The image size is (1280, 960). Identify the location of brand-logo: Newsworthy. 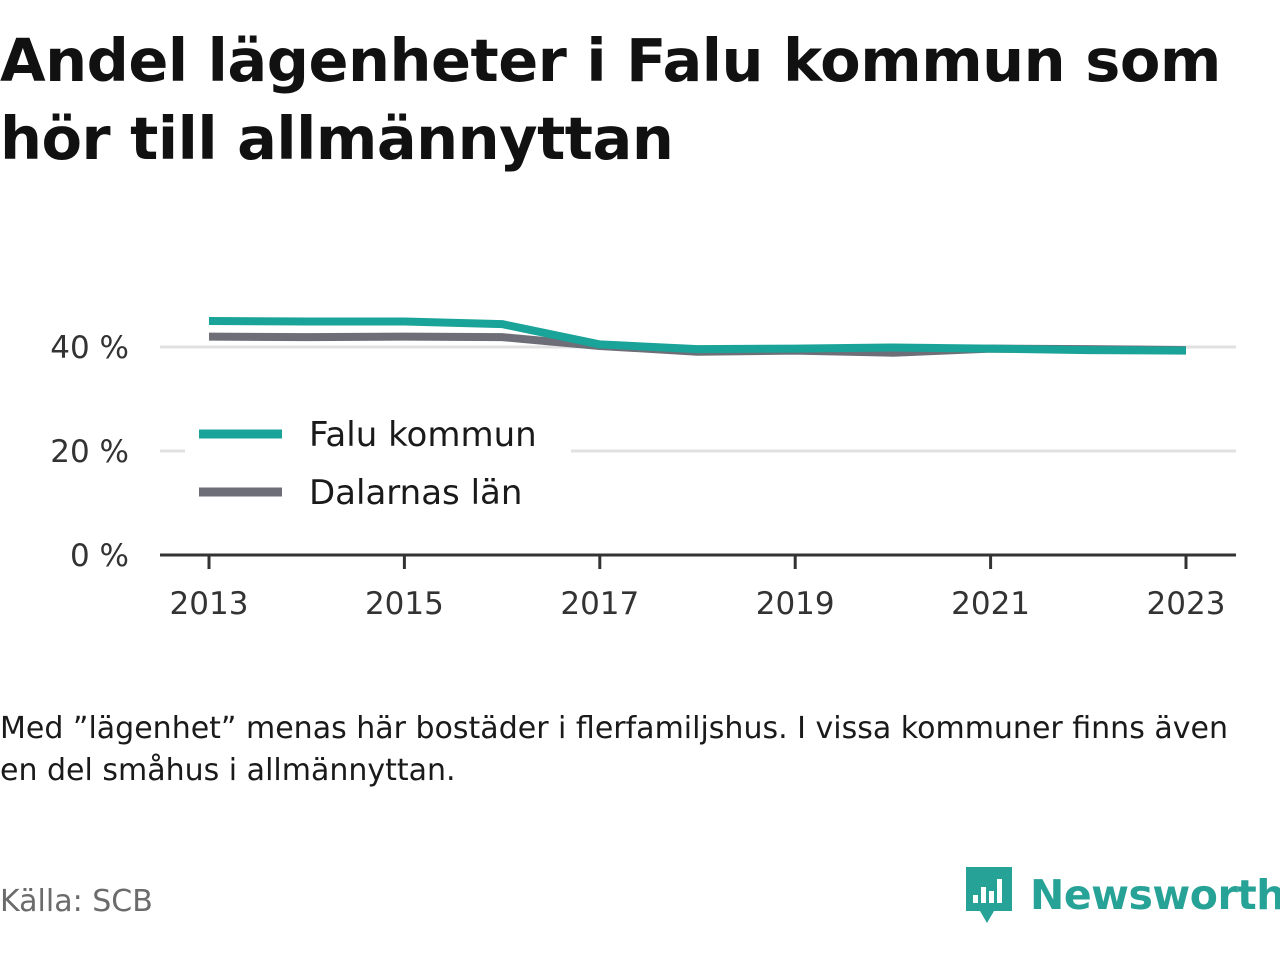
(1122, 895).